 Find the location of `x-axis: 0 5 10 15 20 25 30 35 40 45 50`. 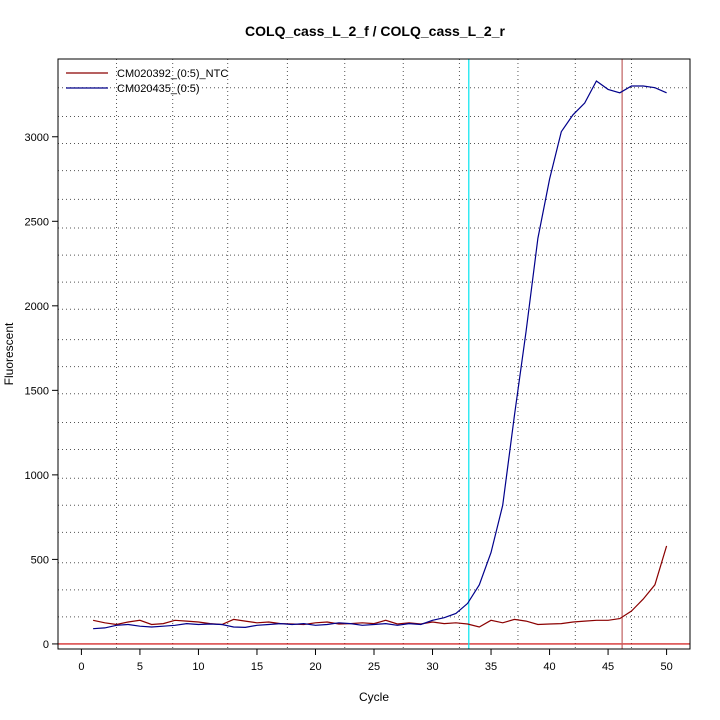

x-axis: 0 5 10 15 20 25 30 35 40 45 50 is located at coordinates (375, 660).